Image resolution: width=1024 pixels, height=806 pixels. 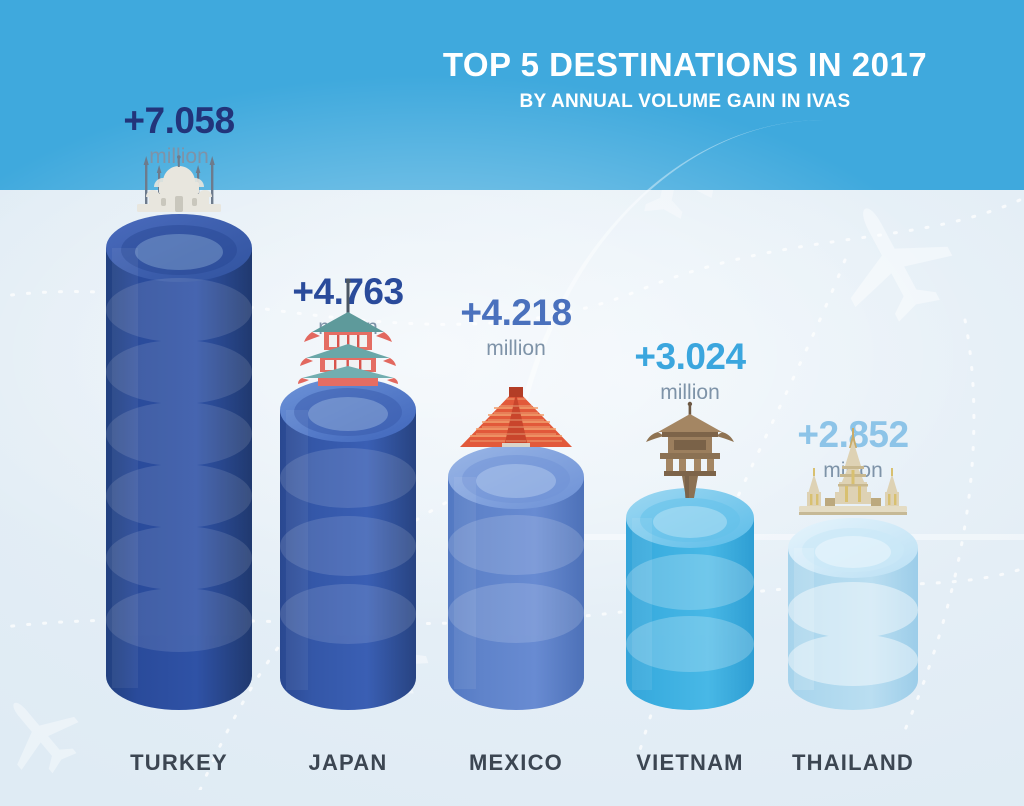 I want to click on bar-group-turkey: +7.058 million, so click(x=179, y=454).